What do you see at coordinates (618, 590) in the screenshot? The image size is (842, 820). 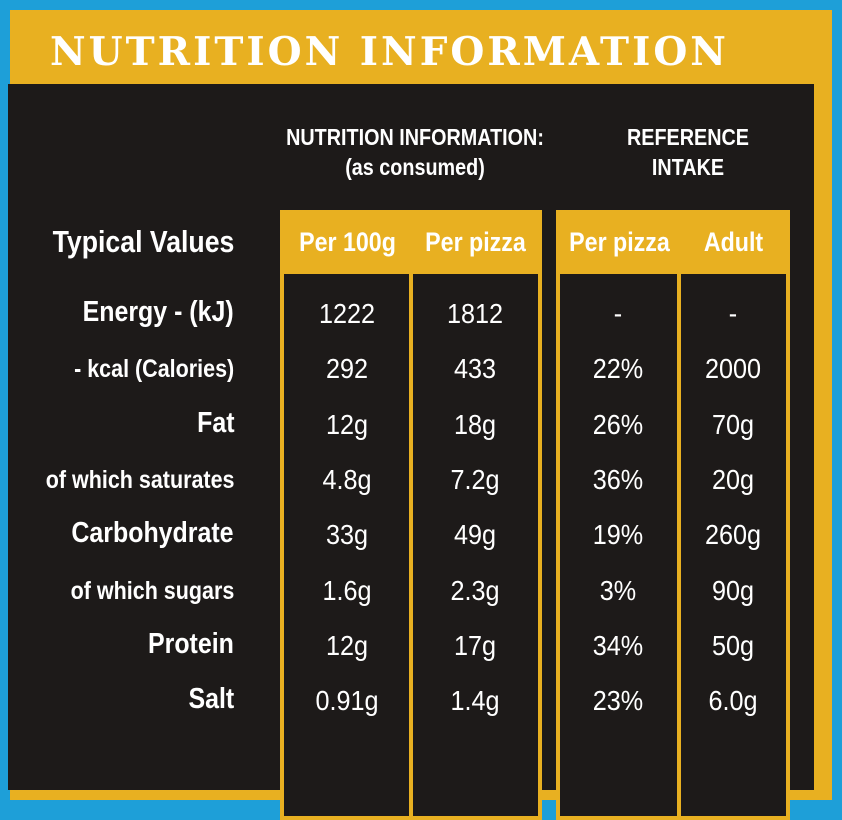 I see `table-cell: 3%` at bounding box center [618, 590].